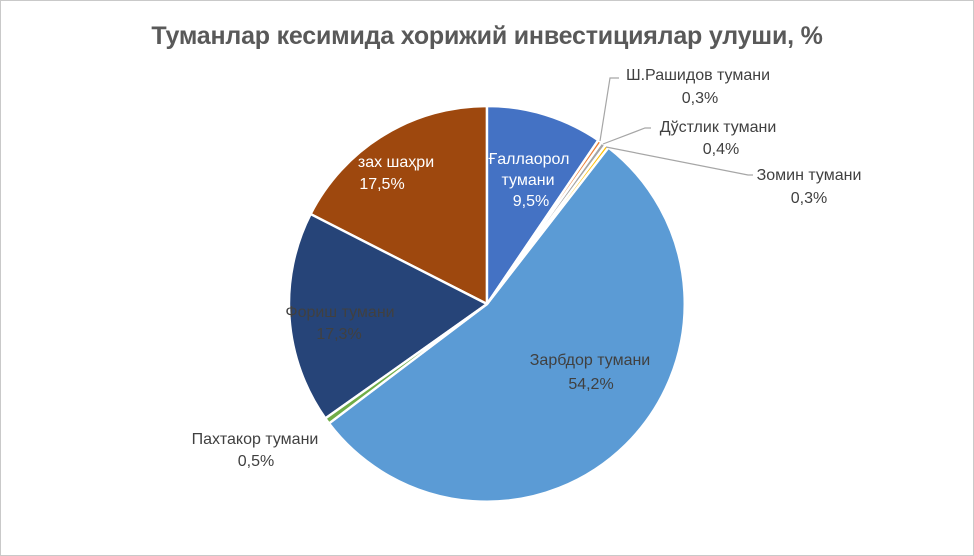 Image resolution: width=974 pixels, height=556 pixels. I want to click on svg-text: 17,3%, so click(338, 334).